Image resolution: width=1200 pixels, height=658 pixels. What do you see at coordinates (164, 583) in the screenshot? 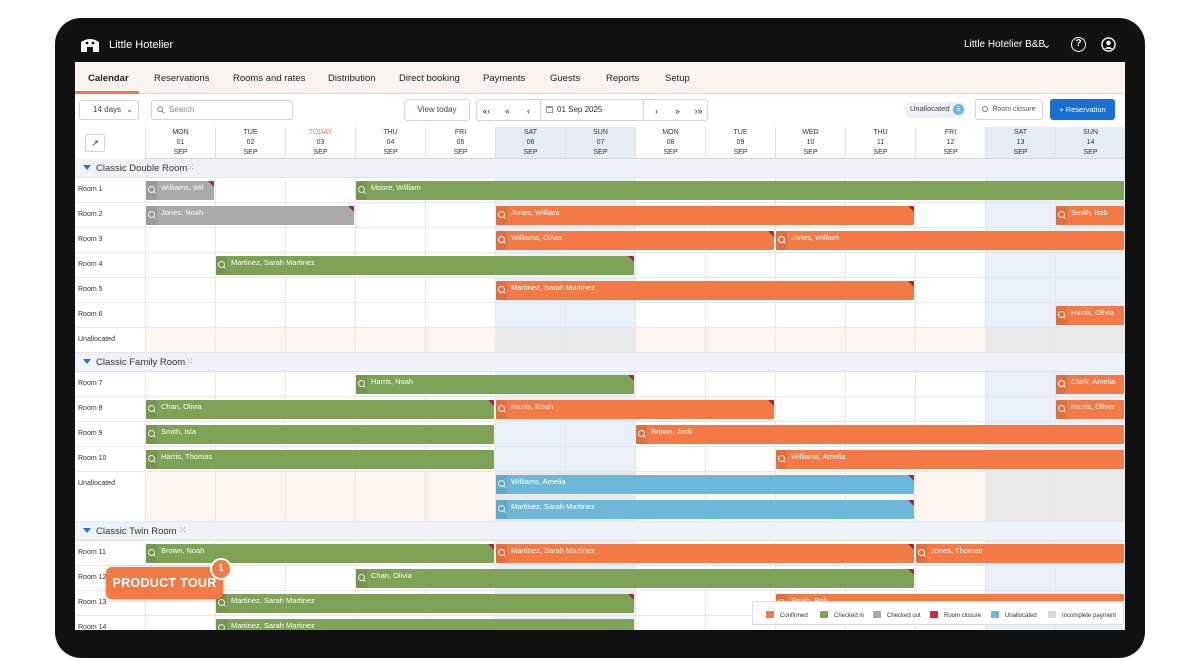
I see `product-tour-button: PRODUCT TOUR` at bounding box center [164, 583].